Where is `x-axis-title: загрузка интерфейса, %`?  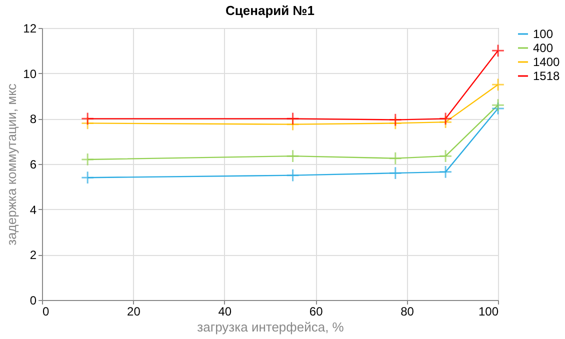
x-axis-title: загрузка интерфейса, % is located at coordinates (270, 327).